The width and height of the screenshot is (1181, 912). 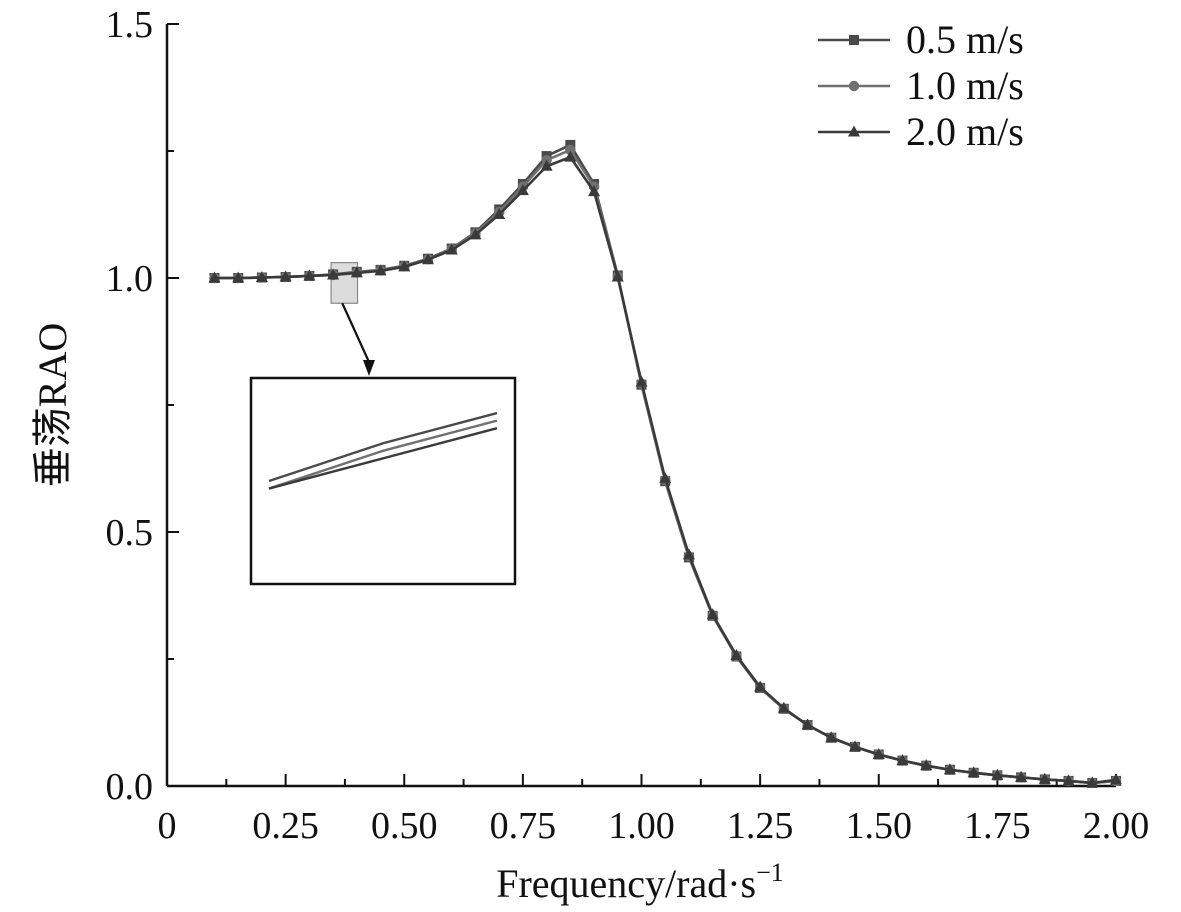 What do you see at coordinates (356, 332) in the screenshot?
I see `zoom-arrow-line` at bounding box center [356, 332].